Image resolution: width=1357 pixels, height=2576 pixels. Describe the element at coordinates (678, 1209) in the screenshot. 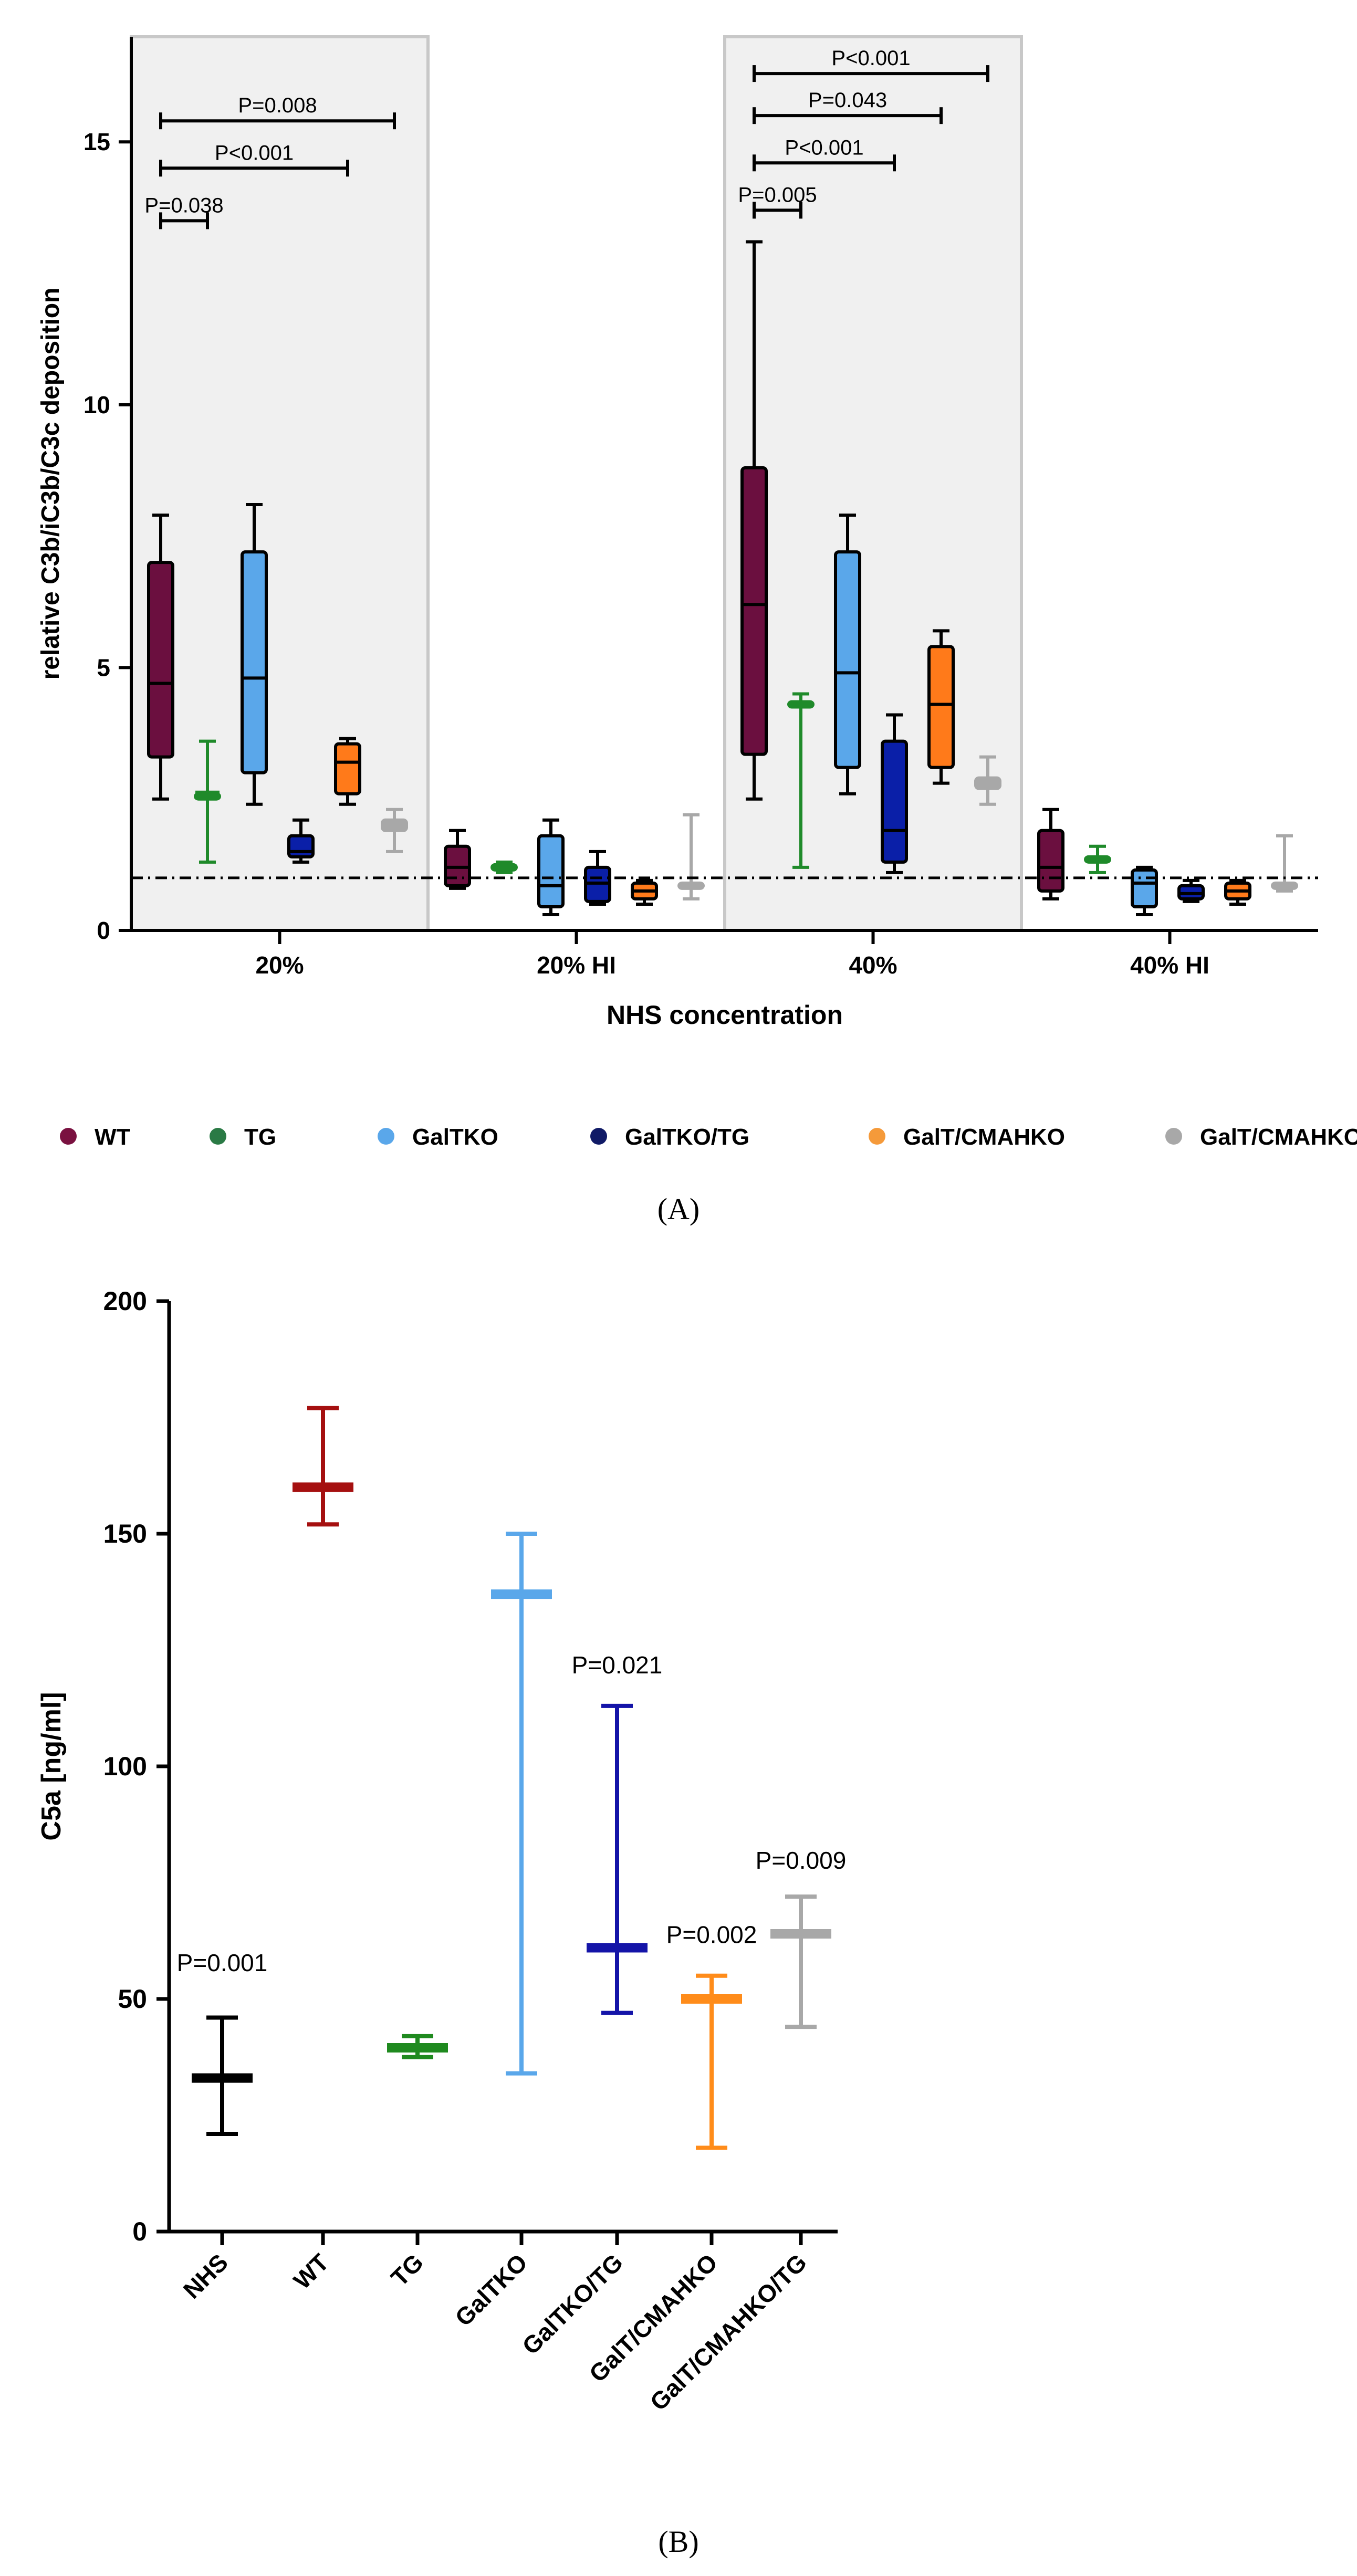

I see `panel-a-label: (A)` at that location.